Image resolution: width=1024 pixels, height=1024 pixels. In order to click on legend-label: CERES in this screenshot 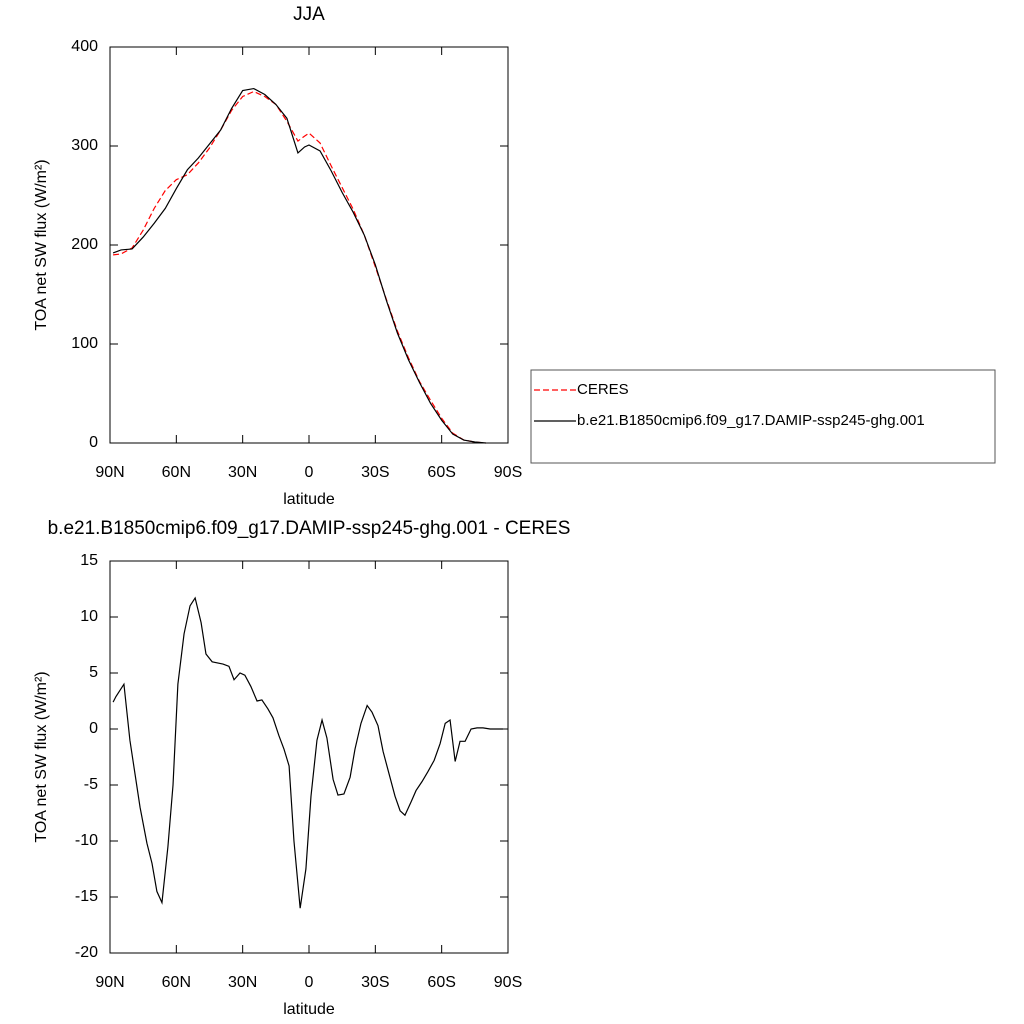, I will do `click(603, 389)`.